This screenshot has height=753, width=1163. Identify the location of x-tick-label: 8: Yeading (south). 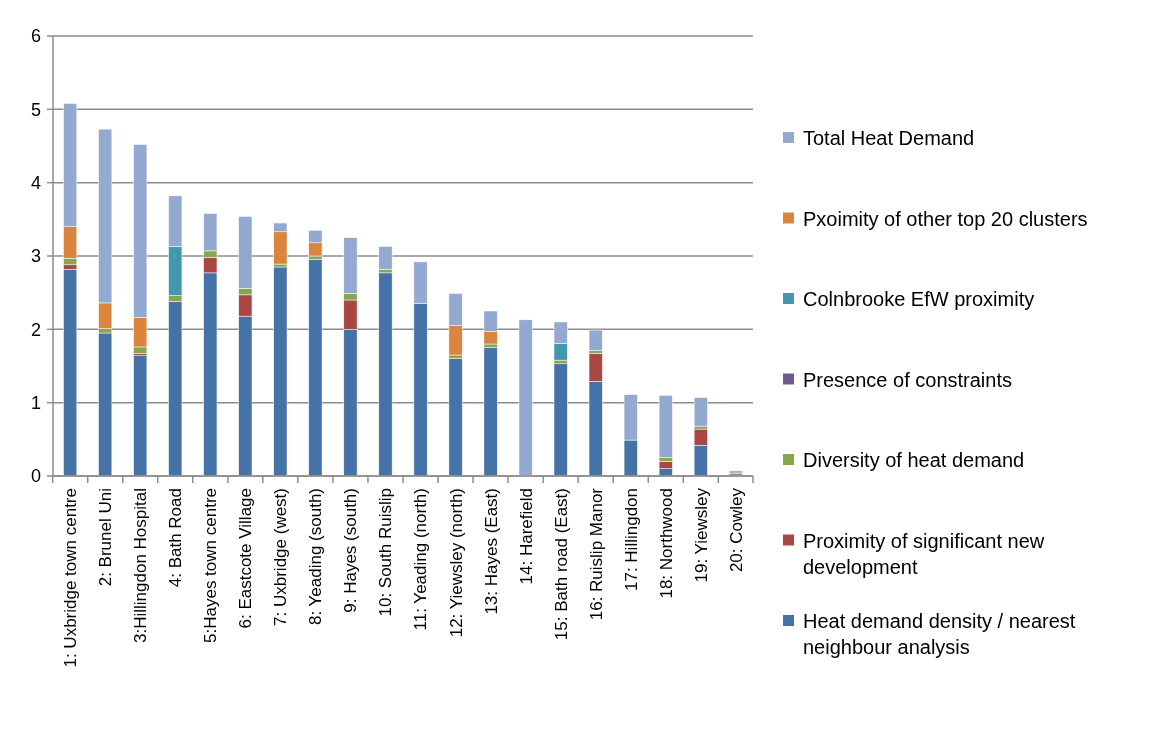
(316, 557).